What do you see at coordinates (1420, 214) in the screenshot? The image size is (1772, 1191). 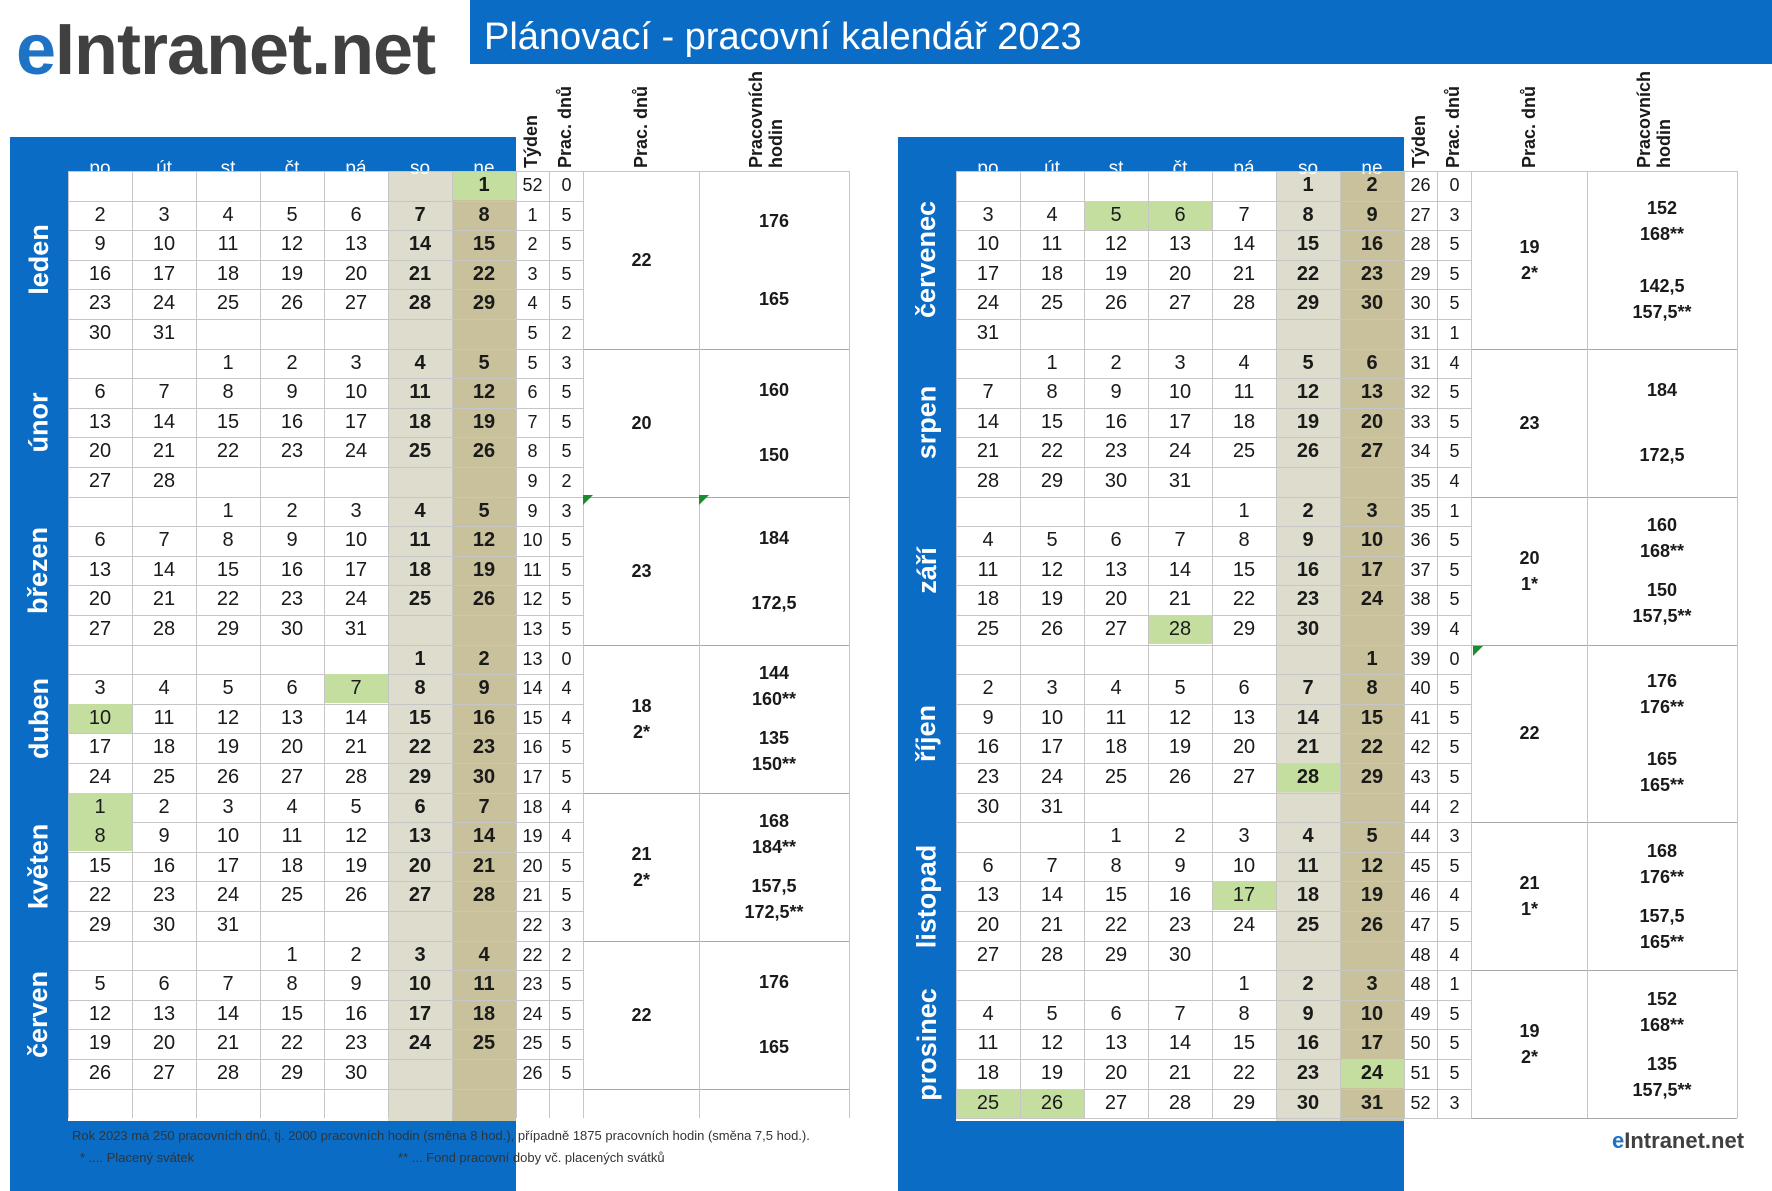 I see `week-number: 27` at bounding box center [1420, 214].